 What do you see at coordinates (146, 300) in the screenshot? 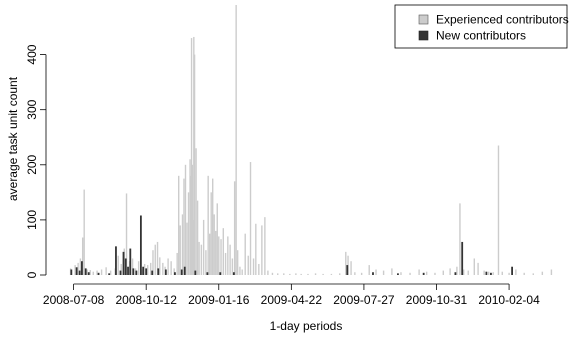
I see `x-tick-label: 2008-10-12` at bounding box center [146, 300].